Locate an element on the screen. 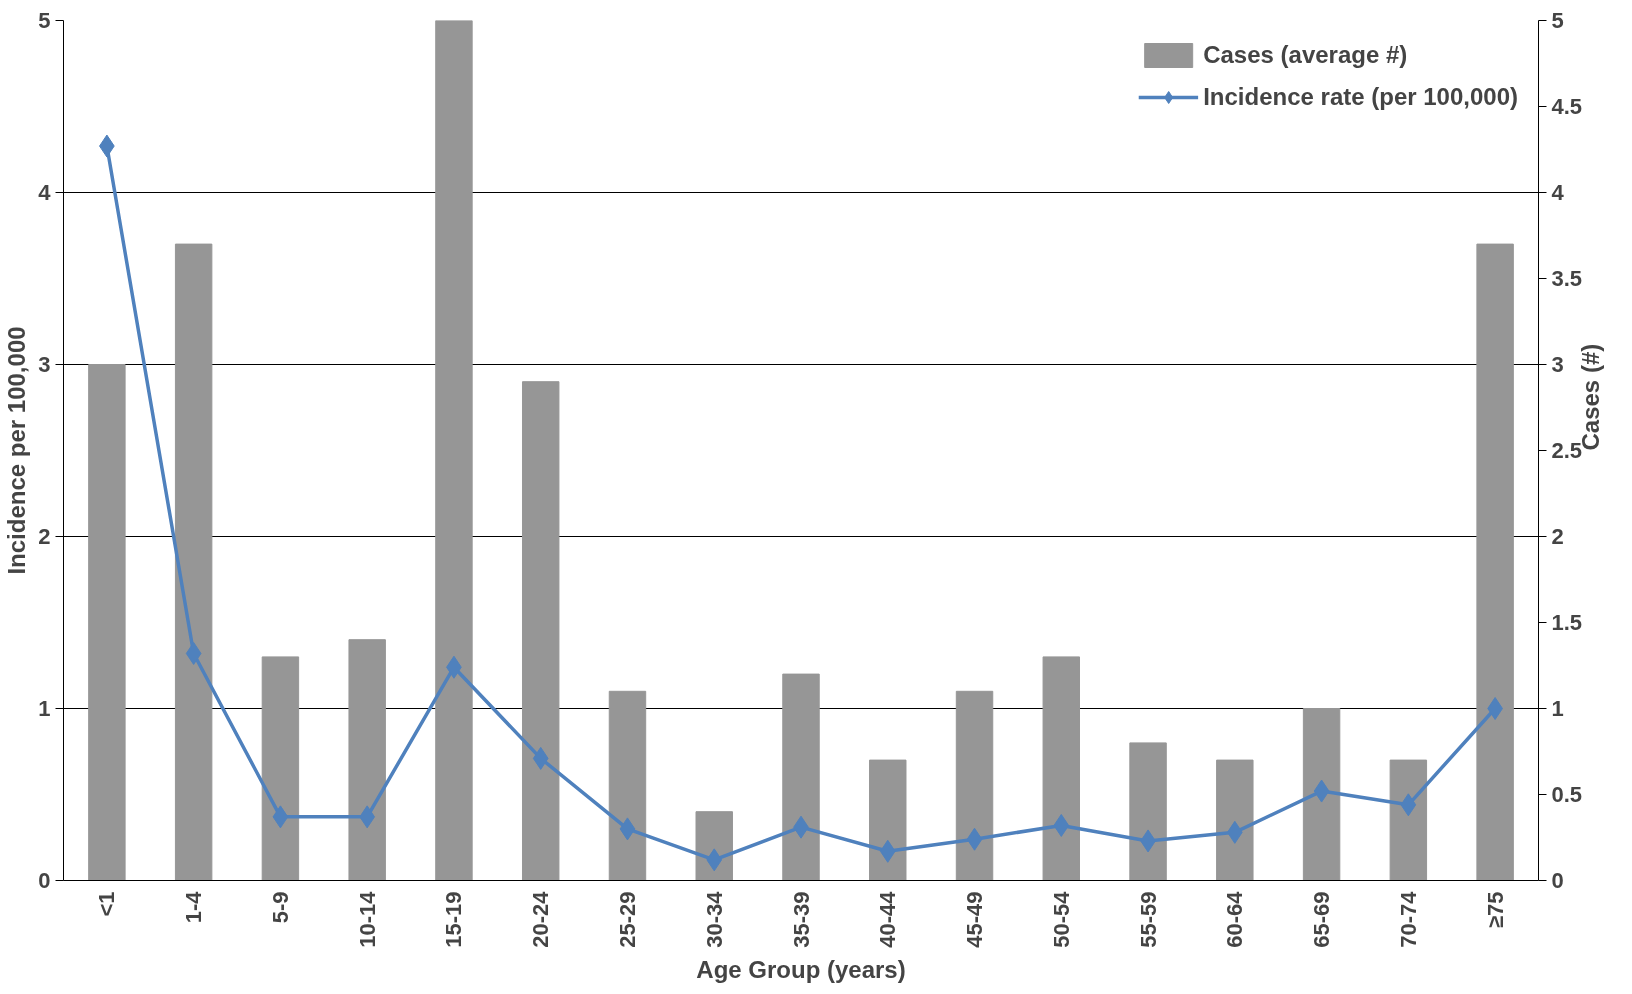 This screenshot has width=1632, height=994. x-tick-label: 20-24 is located at coordinates (541, 919).